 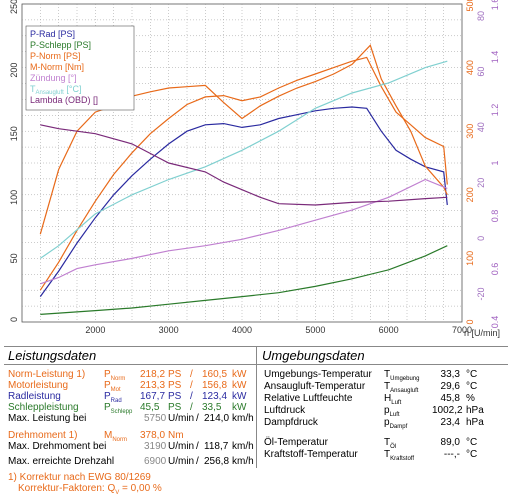 I want to click on legend-entry: Zündung [°], so click(x=53, y=78).